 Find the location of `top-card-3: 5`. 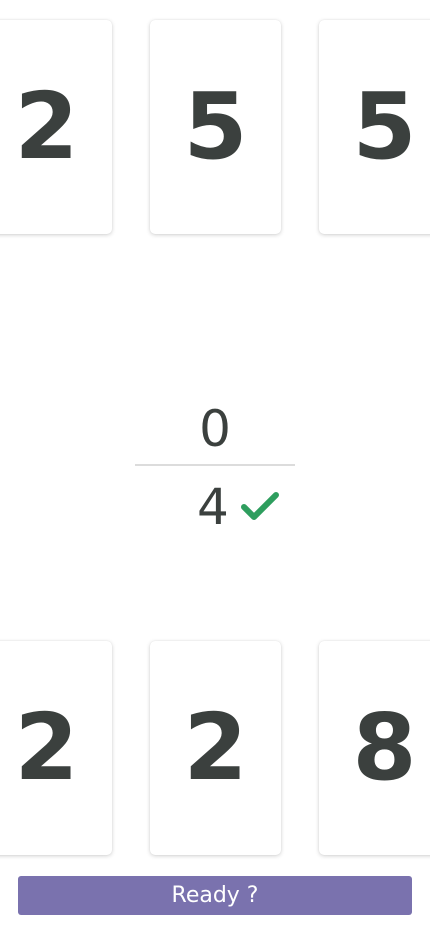

top-card-3: 5 is located at coordinates (374, 127).